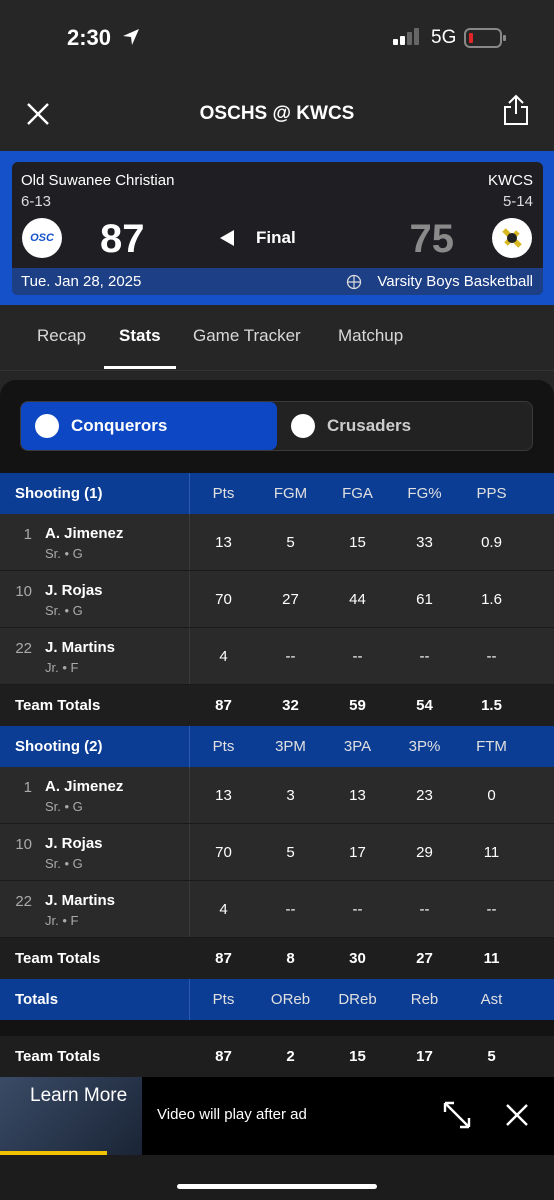 This screenshot has height=1200, width=554. What do you see at coordinates (290, 542) in the screenshot?
I see `stat-cell: 5` at bounding box center [290, 542].